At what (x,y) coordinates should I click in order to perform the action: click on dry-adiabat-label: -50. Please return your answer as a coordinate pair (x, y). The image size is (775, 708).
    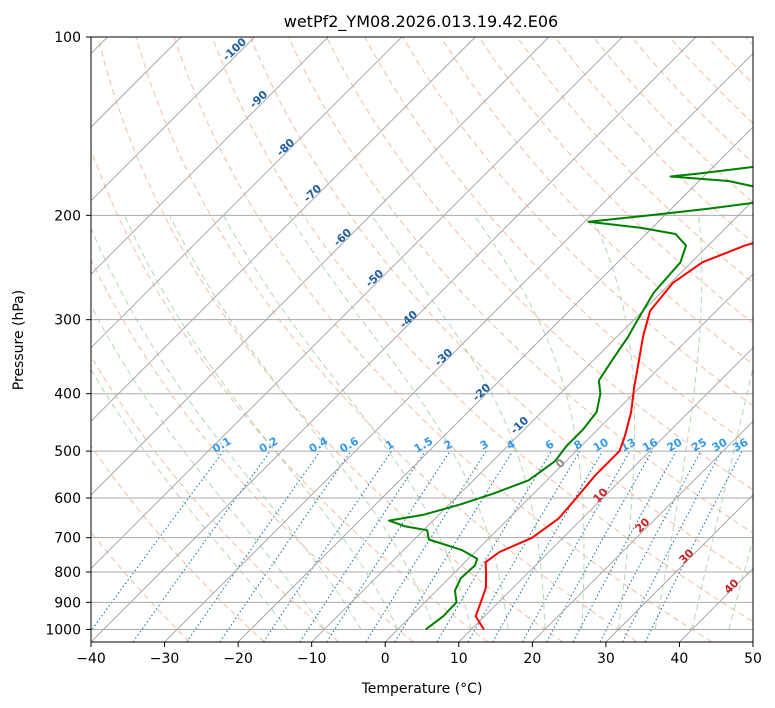
    Looking at the image, I should click on (375, 278).